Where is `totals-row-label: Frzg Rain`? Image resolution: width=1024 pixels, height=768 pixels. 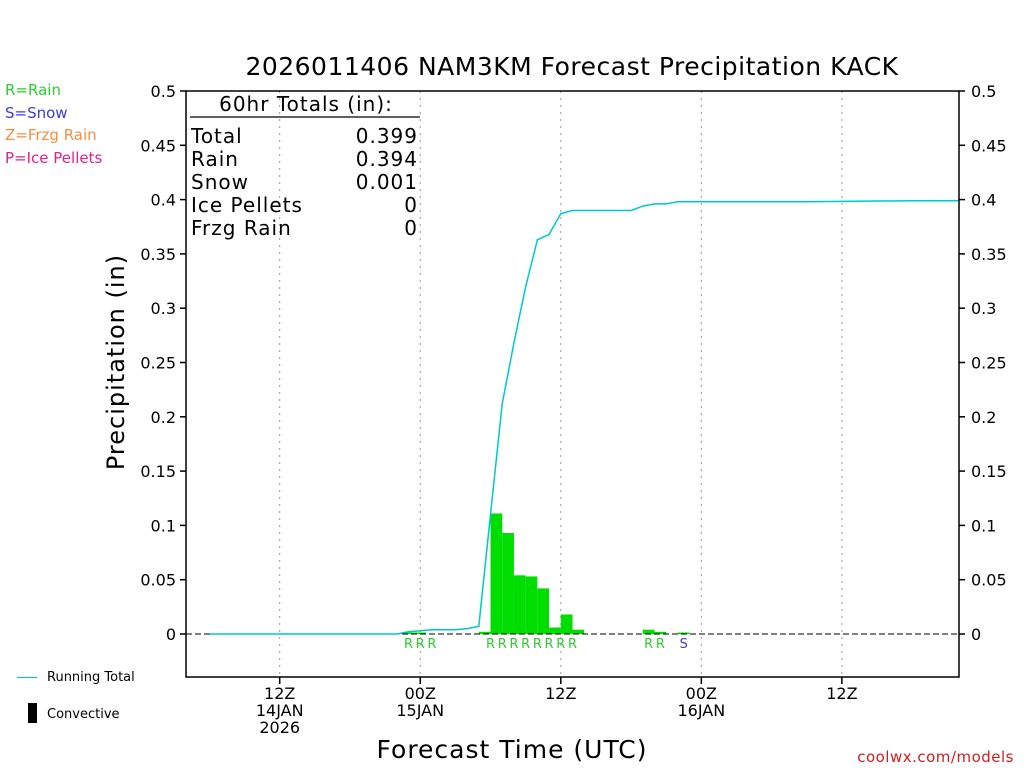
totals-row-label: Frzg Rain is located at coordinates (241, 228).